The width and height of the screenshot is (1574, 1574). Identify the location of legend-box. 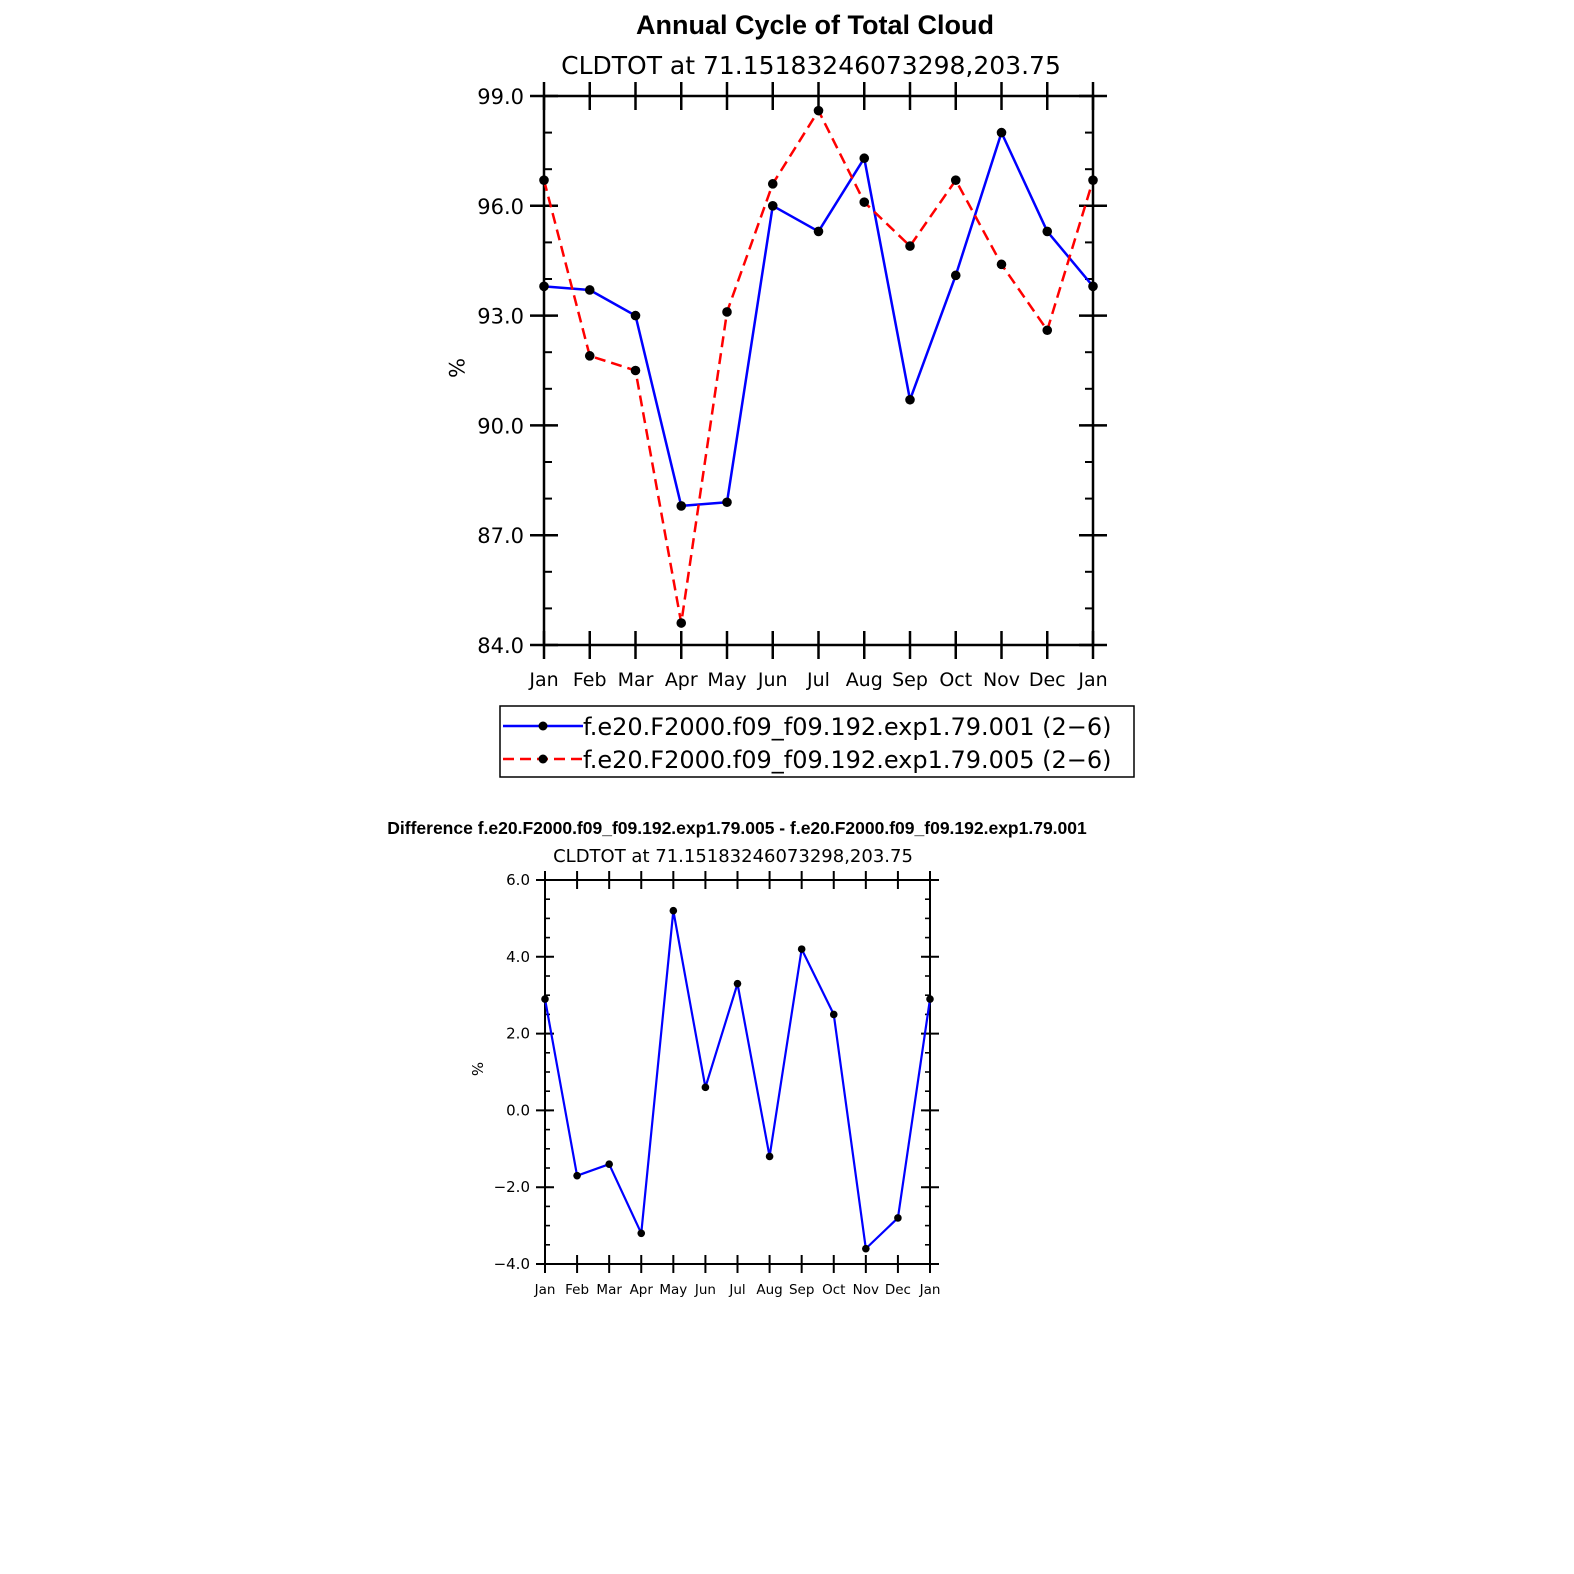
(817, 741).